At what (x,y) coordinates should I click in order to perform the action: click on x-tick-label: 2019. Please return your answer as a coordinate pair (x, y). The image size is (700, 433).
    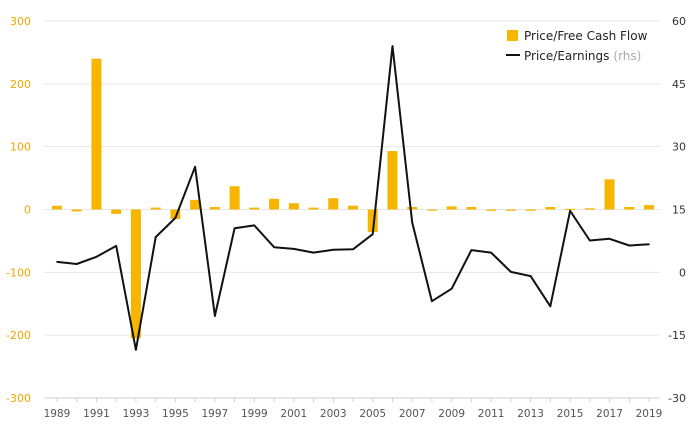
    Looking at the image, I should click on (649, 414).